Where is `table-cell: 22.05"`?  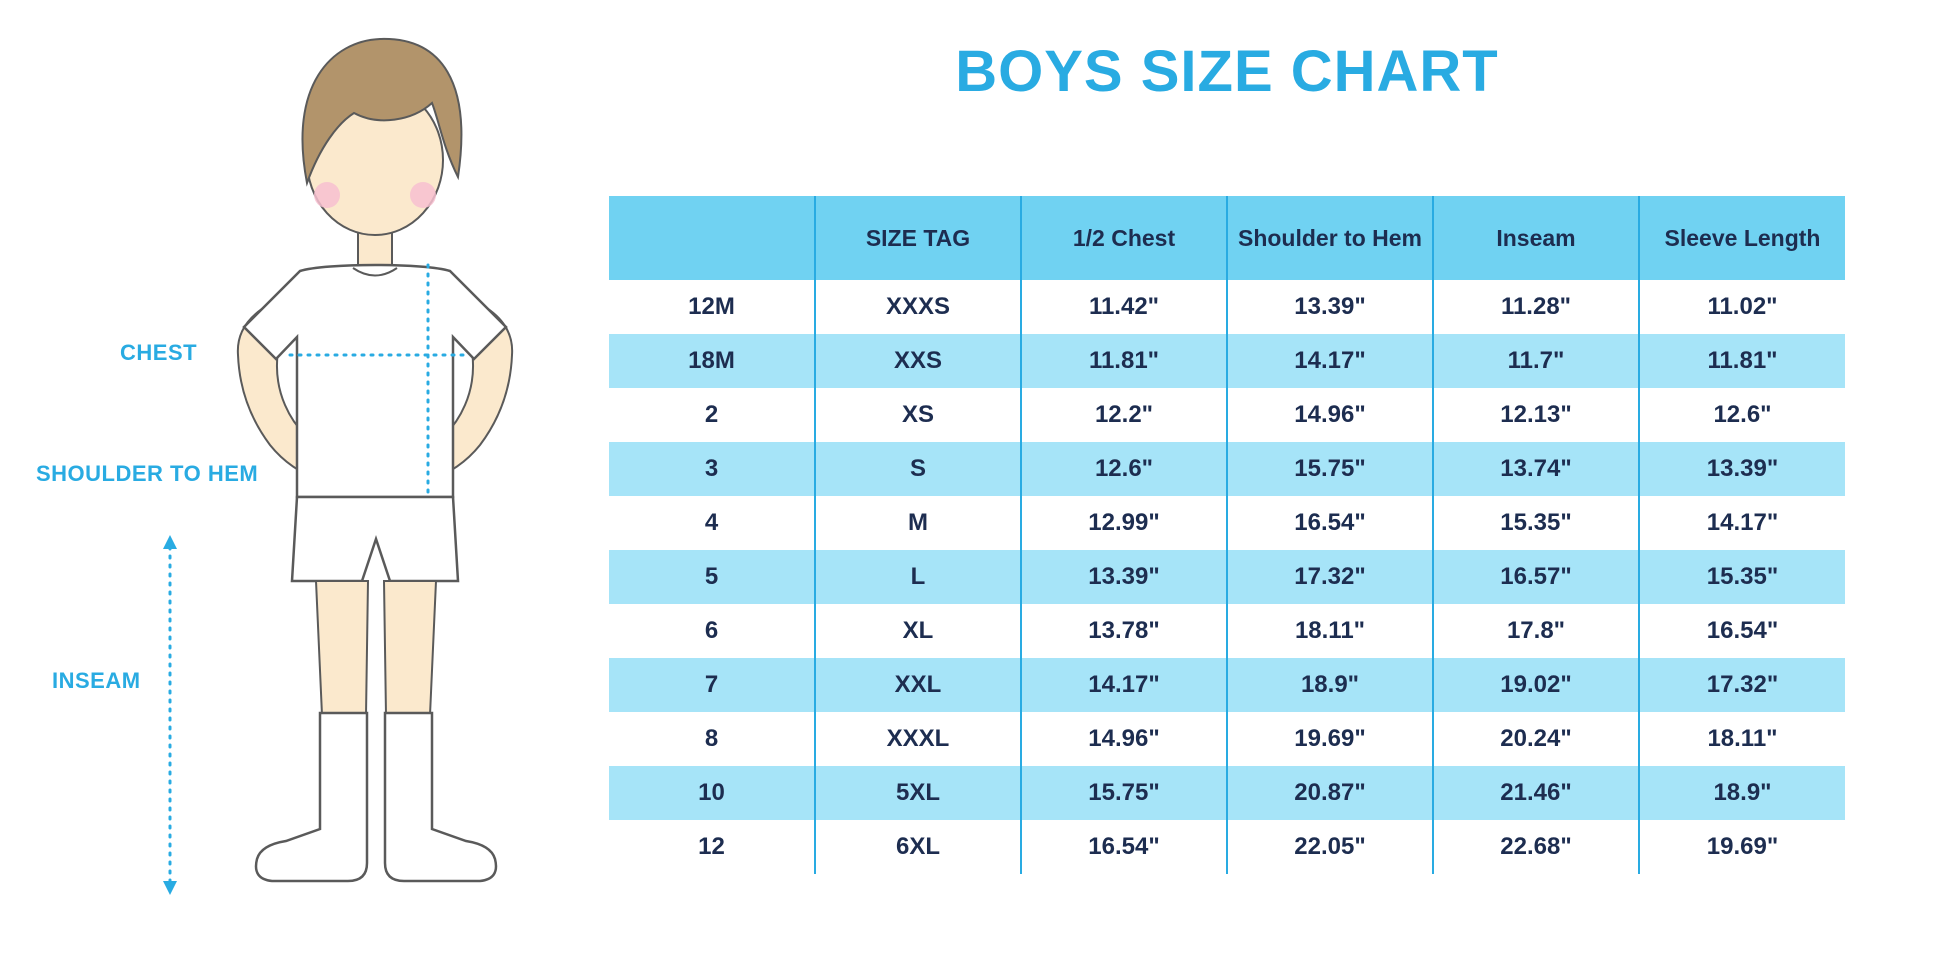
table-cell: 22.05" is located at coordinates (1329, 847).